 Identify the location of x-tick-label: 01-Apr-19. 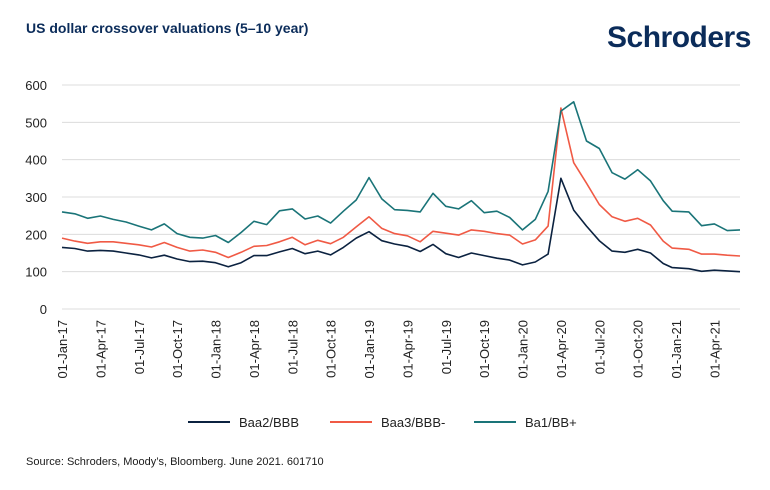
(407, 349).